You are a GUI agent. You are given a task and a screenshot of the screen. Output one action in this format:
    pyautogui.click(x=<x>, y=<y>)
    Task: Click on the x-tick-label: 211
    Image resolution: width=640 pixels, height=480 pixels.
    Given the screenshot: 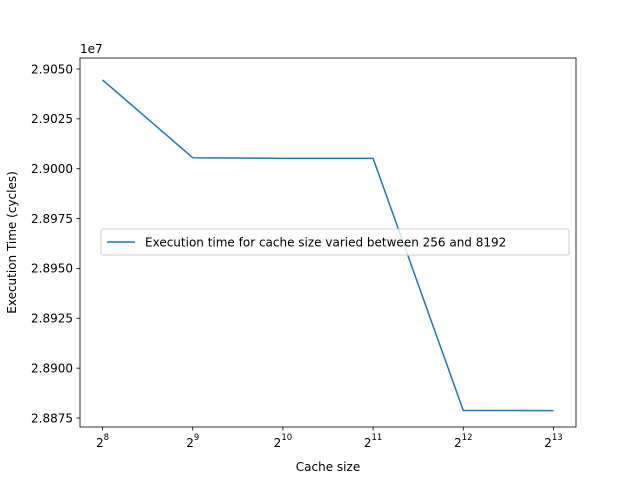 What is the action you would take?
    pyautogui.click(x=373, y=441)
    